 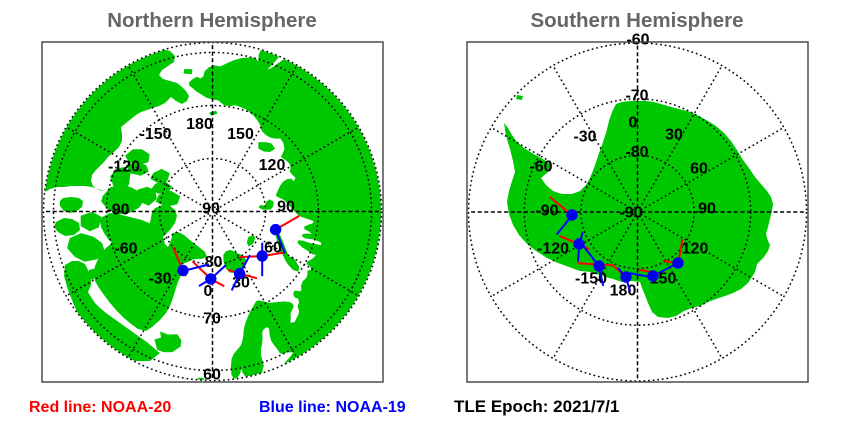 I want to click on svg-text: TLE Epoch: 2021/7/1, so click(x=536, y=406).